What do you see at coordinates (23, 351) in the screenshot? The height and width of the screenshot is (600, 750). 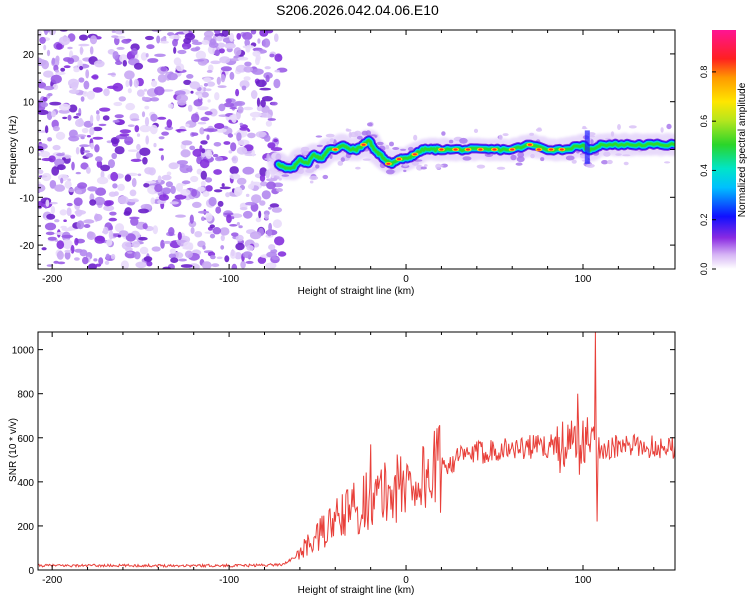 I see `snr-y-tick-label: 1000` at bounding box center [23, 351].